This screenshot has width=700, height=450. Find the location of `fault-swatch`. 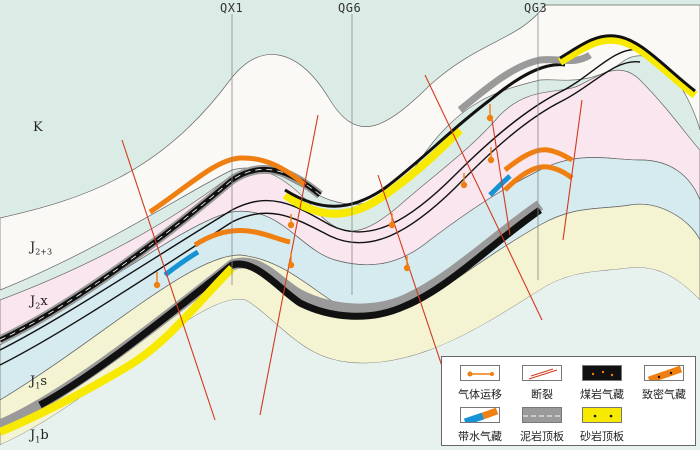

fault-swatch is located at coordinates (542, 373).